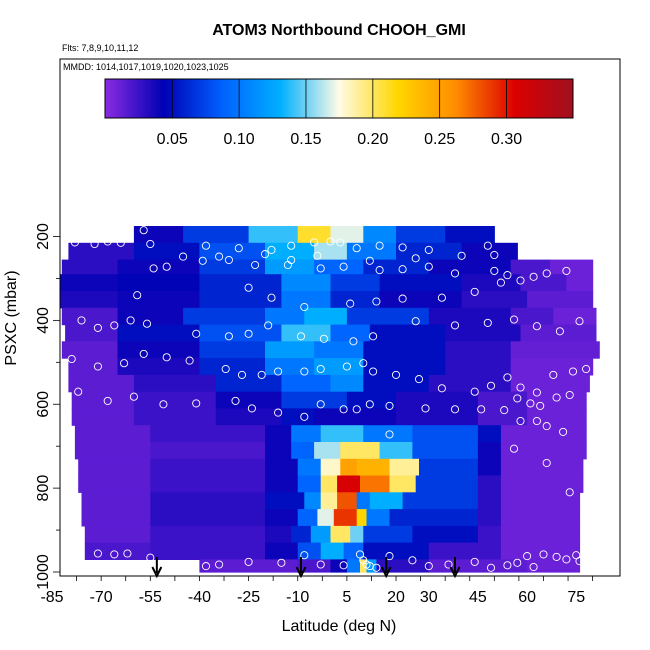 The image size is (650, 650). I want to click on chart-title: ATOM3 Northbound CHOOH_GMI, so click(339, 30).